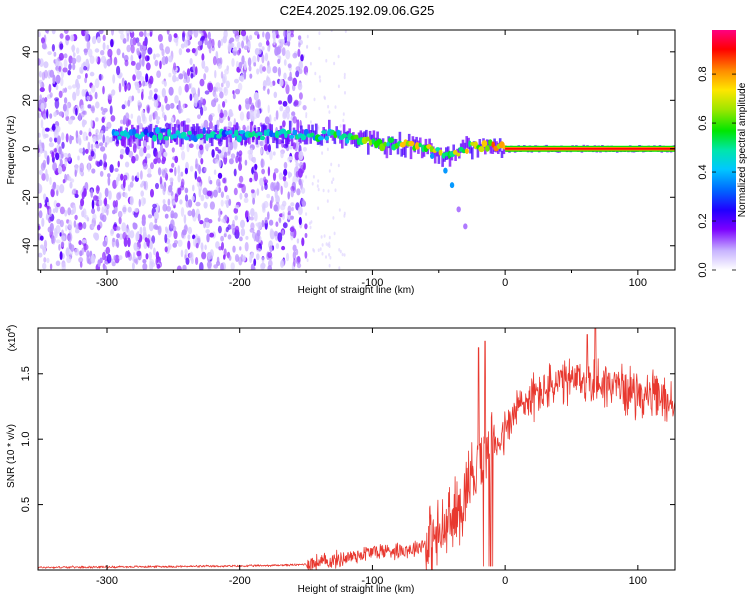 This screenshot has height=600, width=750. Describe the element at coordinates (27, 149) in the screenshot. I see `y-tick-label: 0` at that location.